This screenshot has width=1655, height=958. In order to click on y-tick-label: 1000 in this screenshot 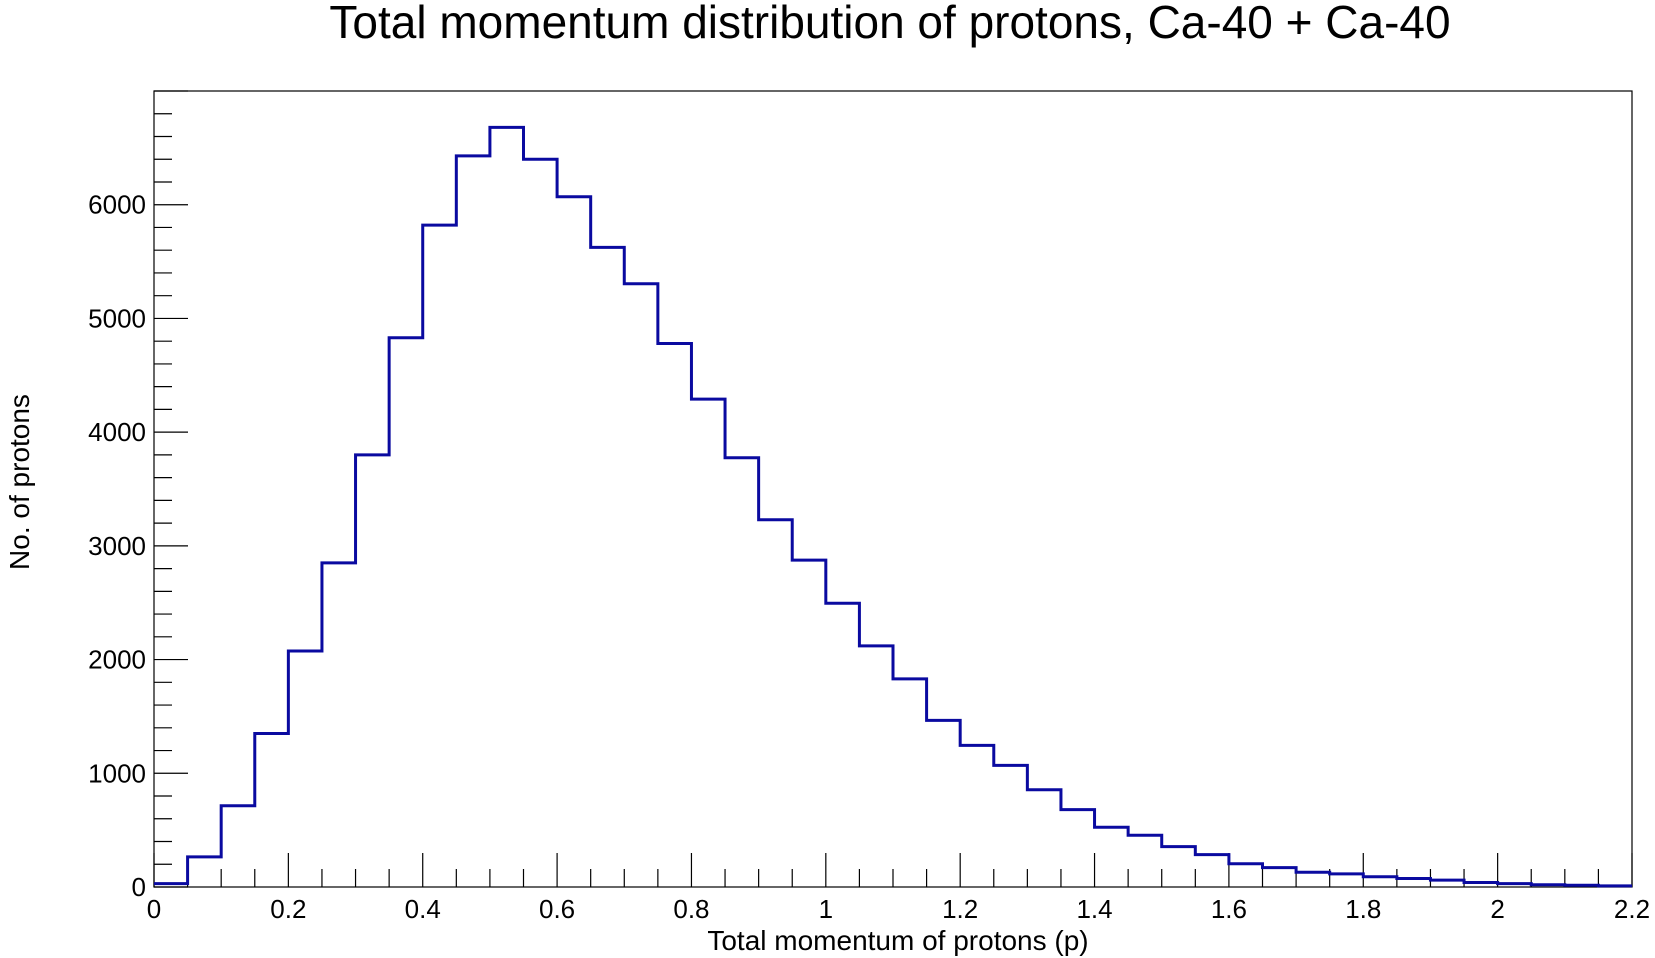, I will do `click(117, 773)`.